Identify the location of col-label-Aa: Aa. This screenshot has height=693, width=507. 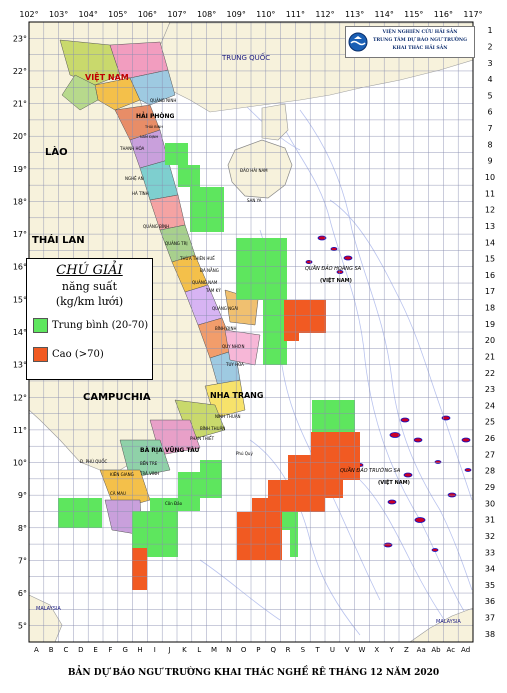
(421, 650).